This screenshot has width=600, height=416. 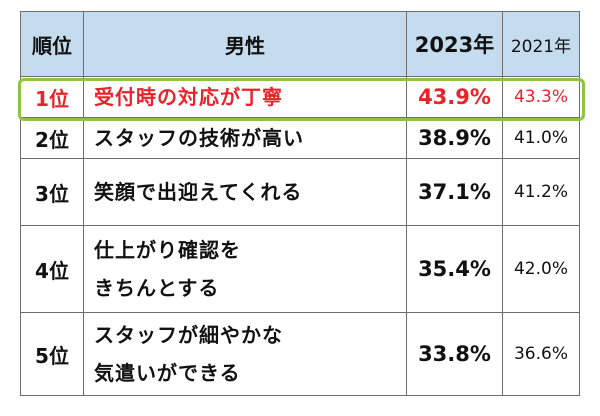 What do you see at coordinates (188, 335) in the screenshot?
I see `item-text-line-1: スタッフが細やかな` at bounding box center [188, 335].